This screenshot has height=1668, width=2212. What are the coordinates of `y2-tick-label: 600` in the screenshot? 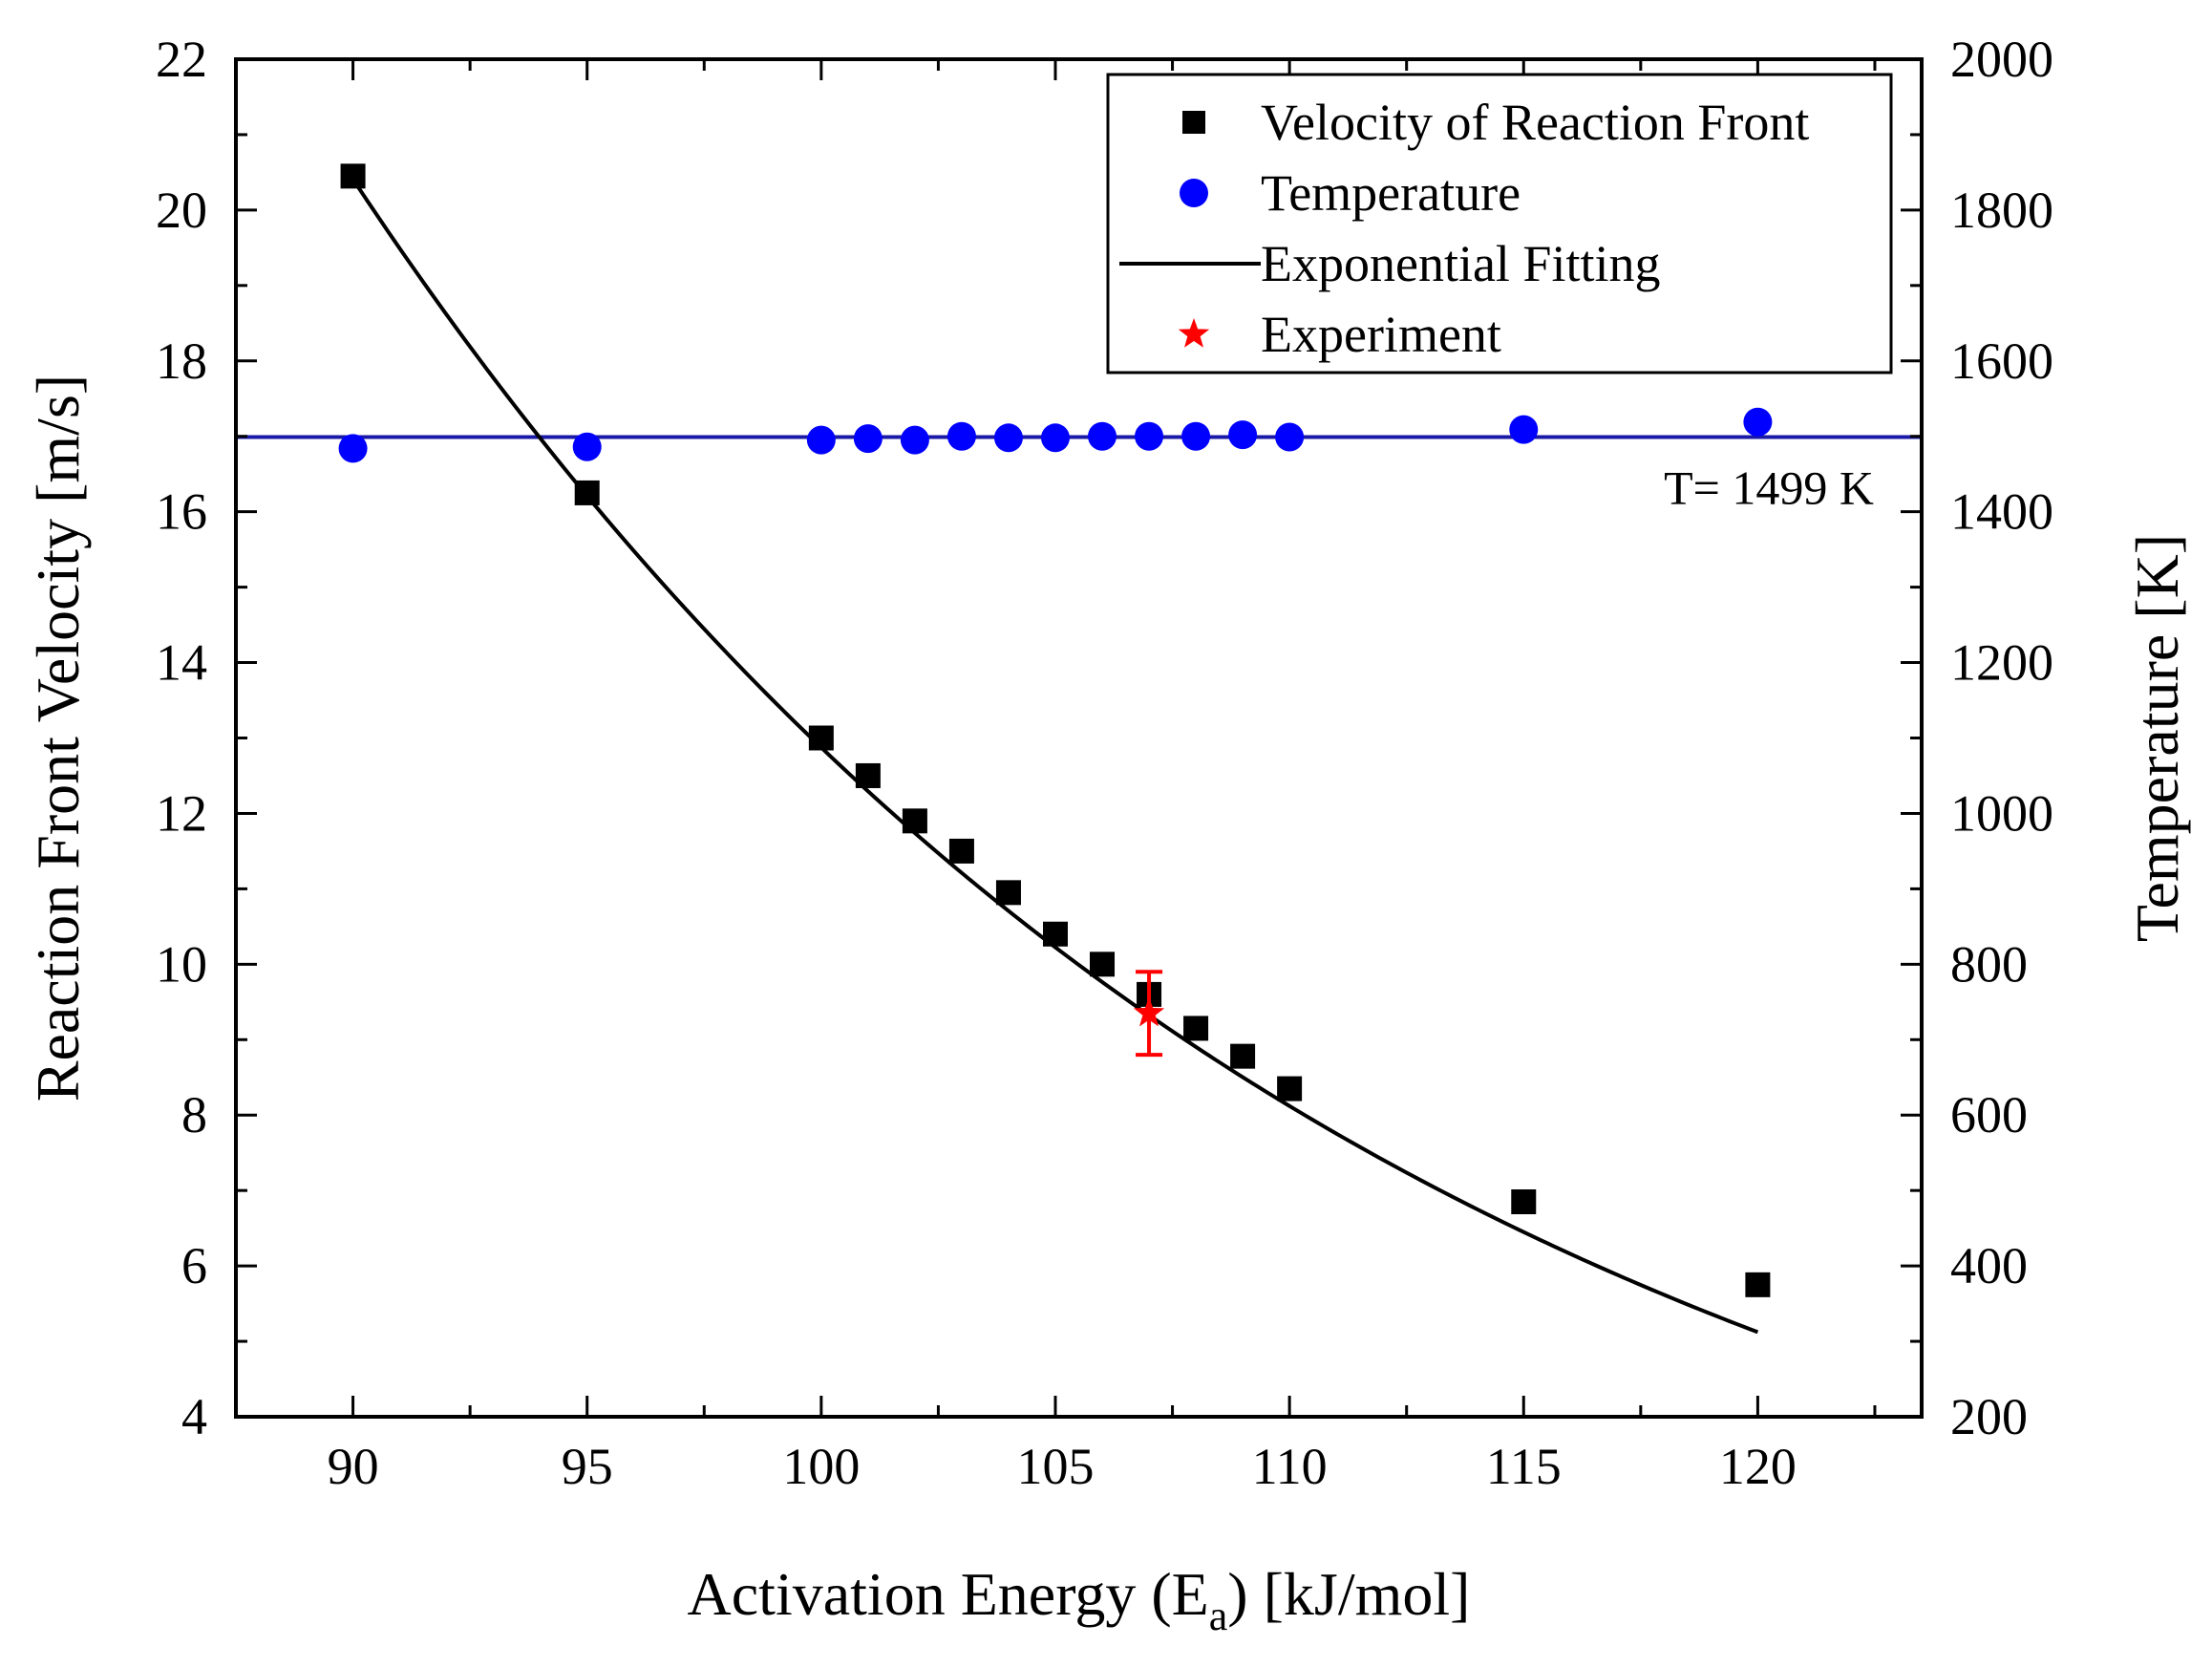 It's located at (1989, 1115).